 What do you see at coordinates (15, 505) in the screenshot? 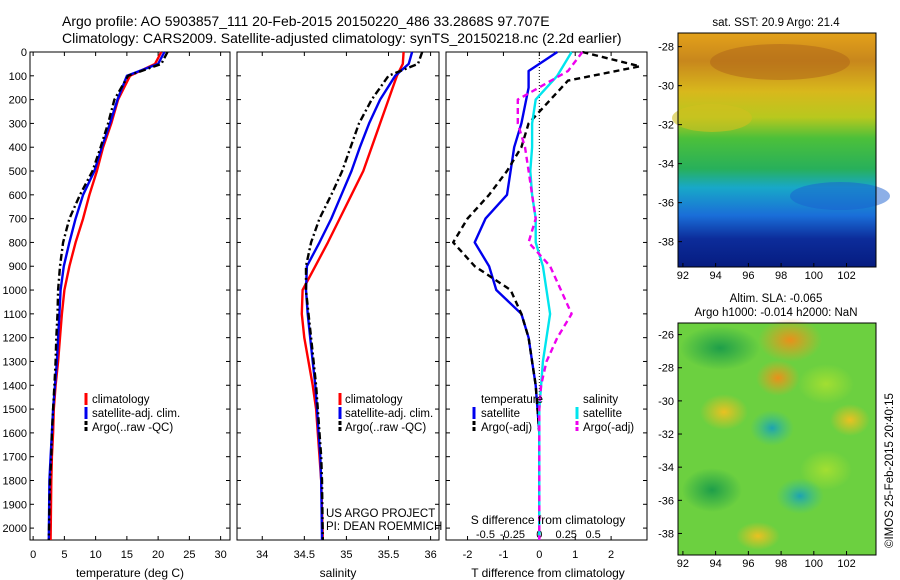
I see `depth-tick-label: 1900` at bounding box center [15, 505].